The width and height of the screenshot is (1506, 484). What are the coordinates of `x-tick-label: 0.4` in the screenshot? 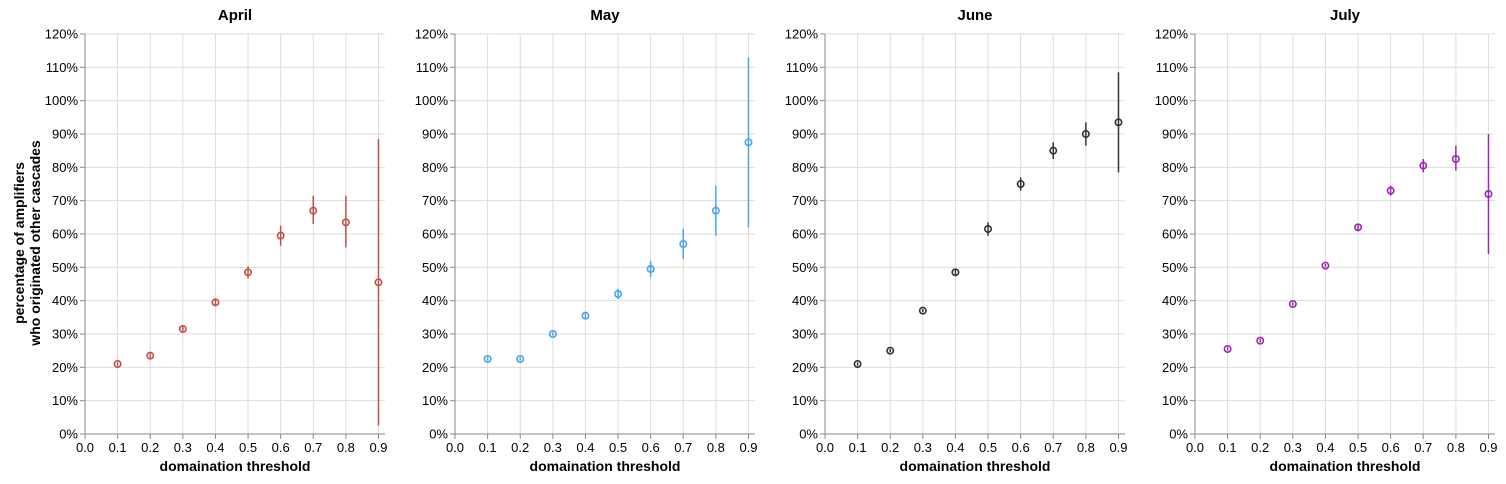 It's located at (585, 447).